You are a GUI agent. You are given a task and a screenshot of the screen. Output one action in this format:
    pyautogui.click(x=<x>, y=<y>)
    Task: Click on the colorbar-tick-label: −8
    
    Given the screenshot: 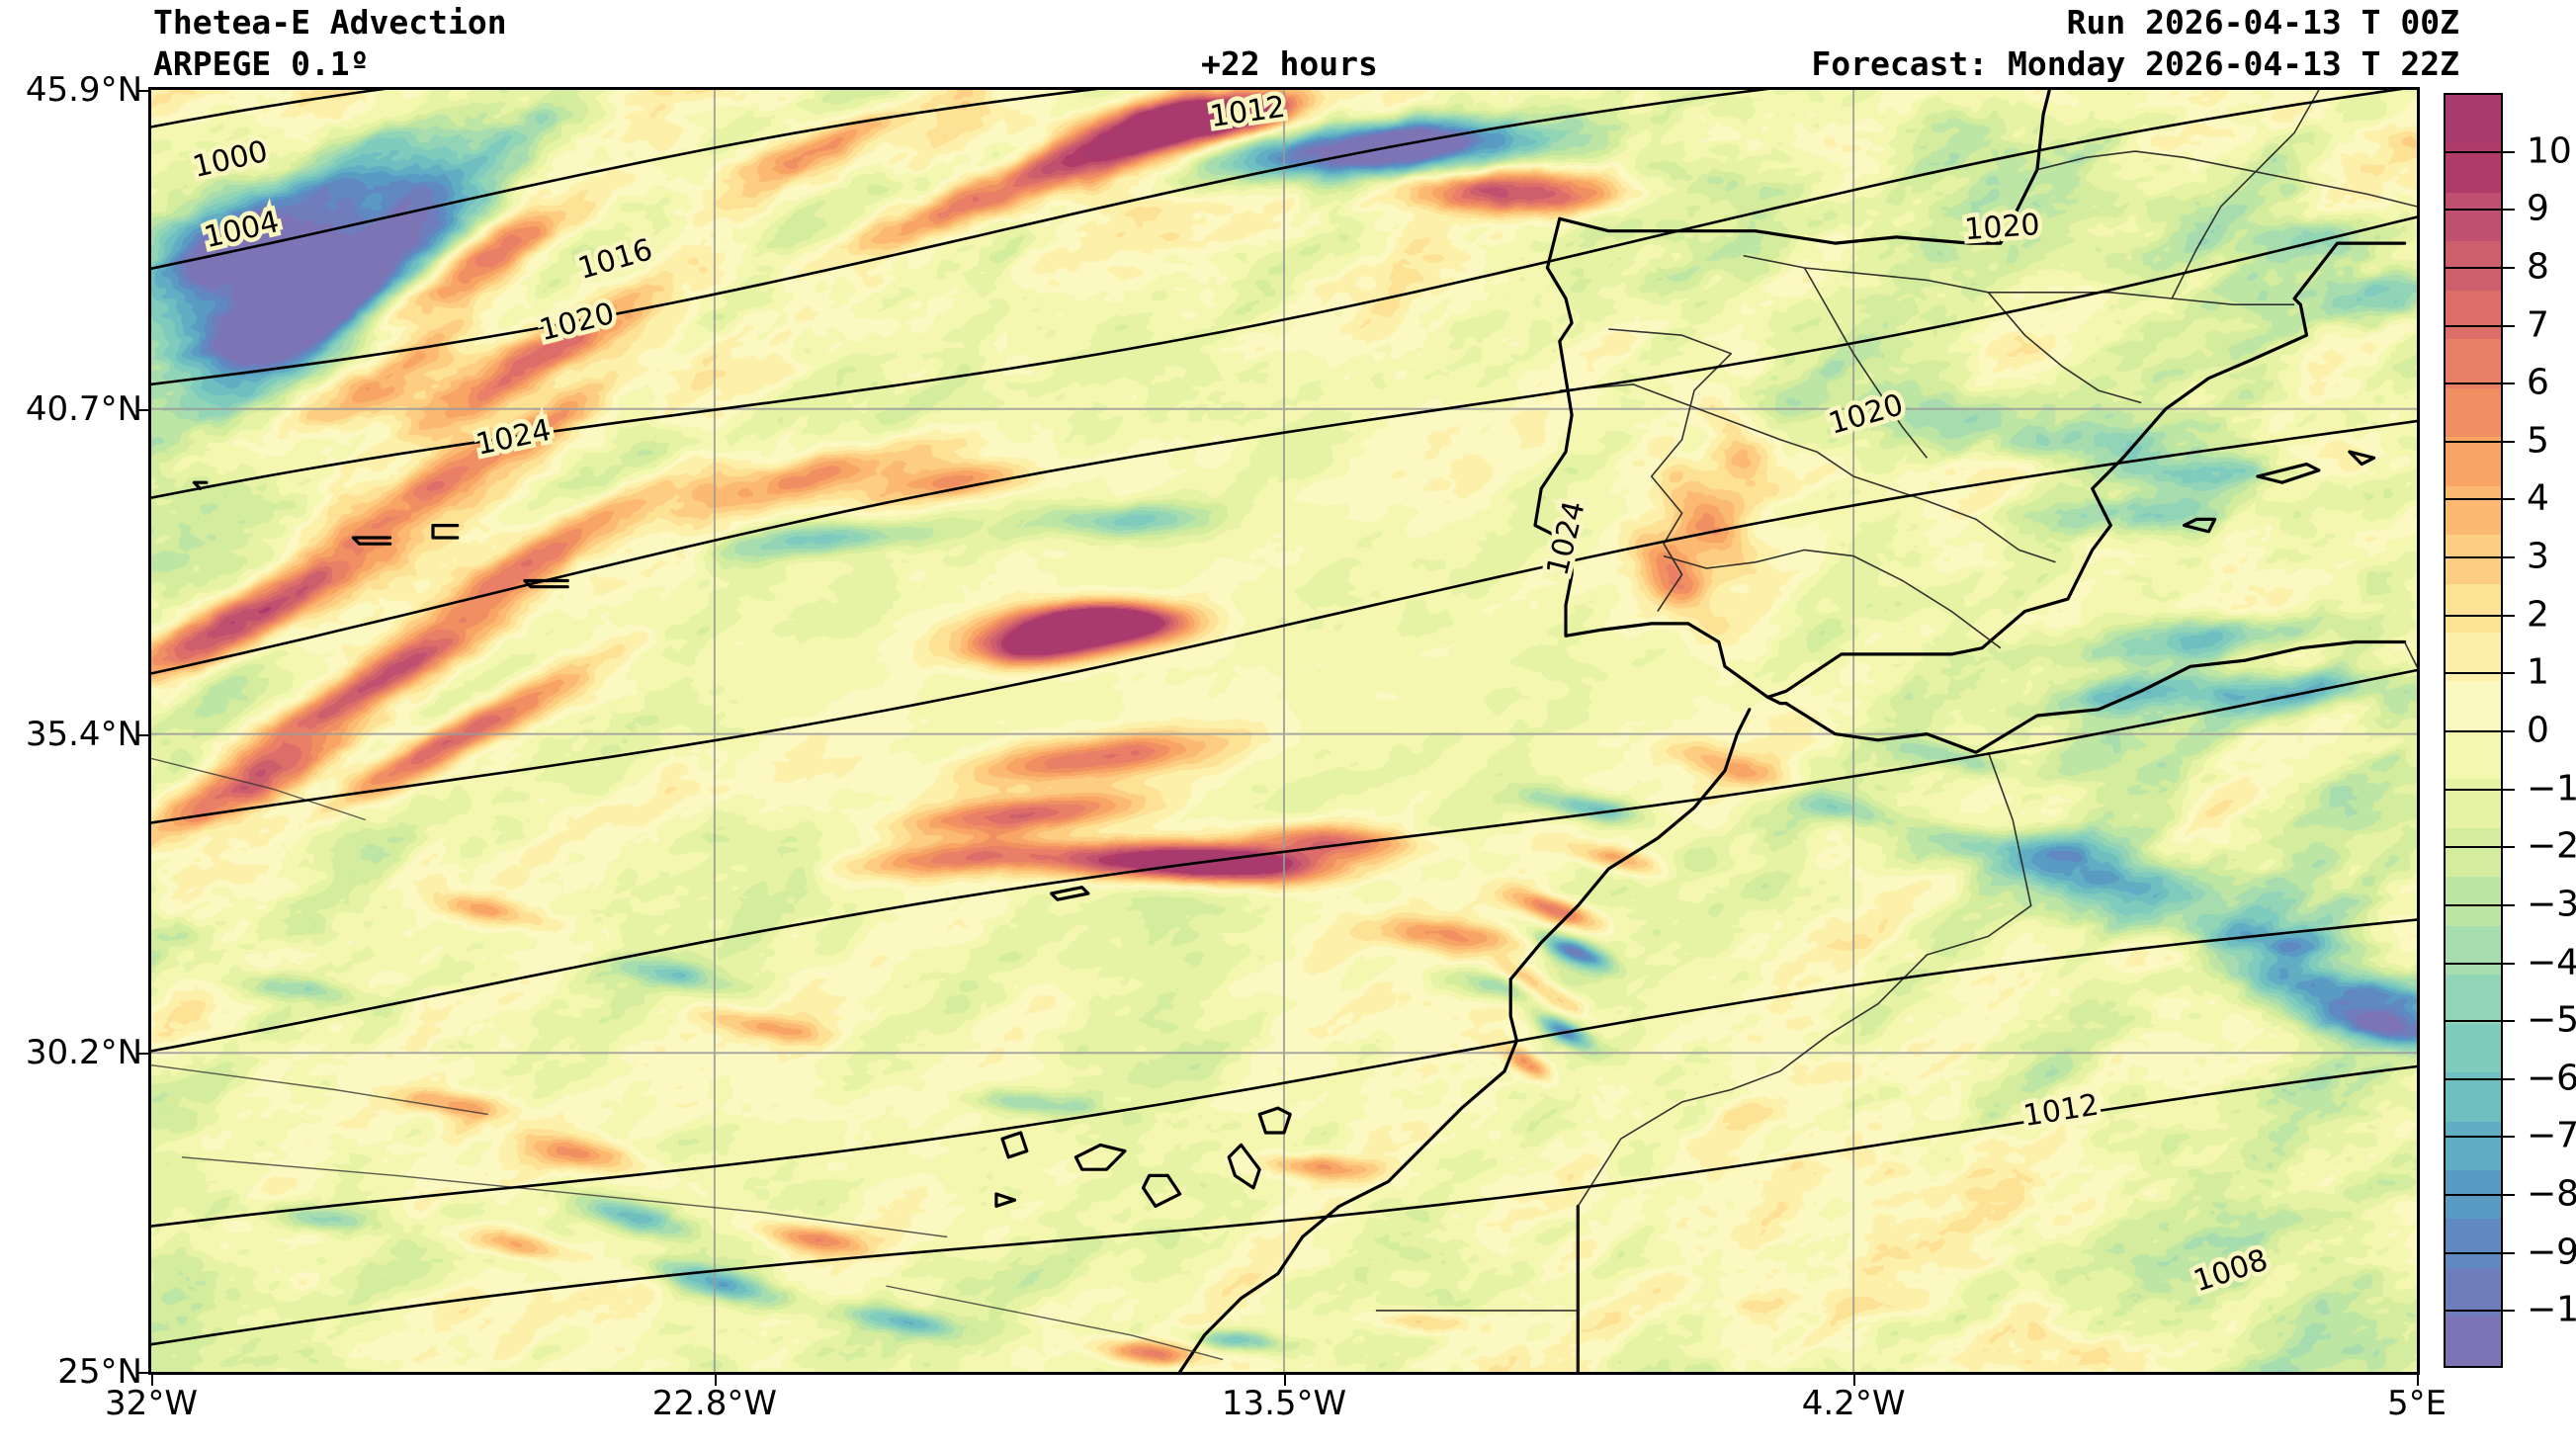 What is the action you would take?
    pyautogui.click(x=2551, y=1194)
    